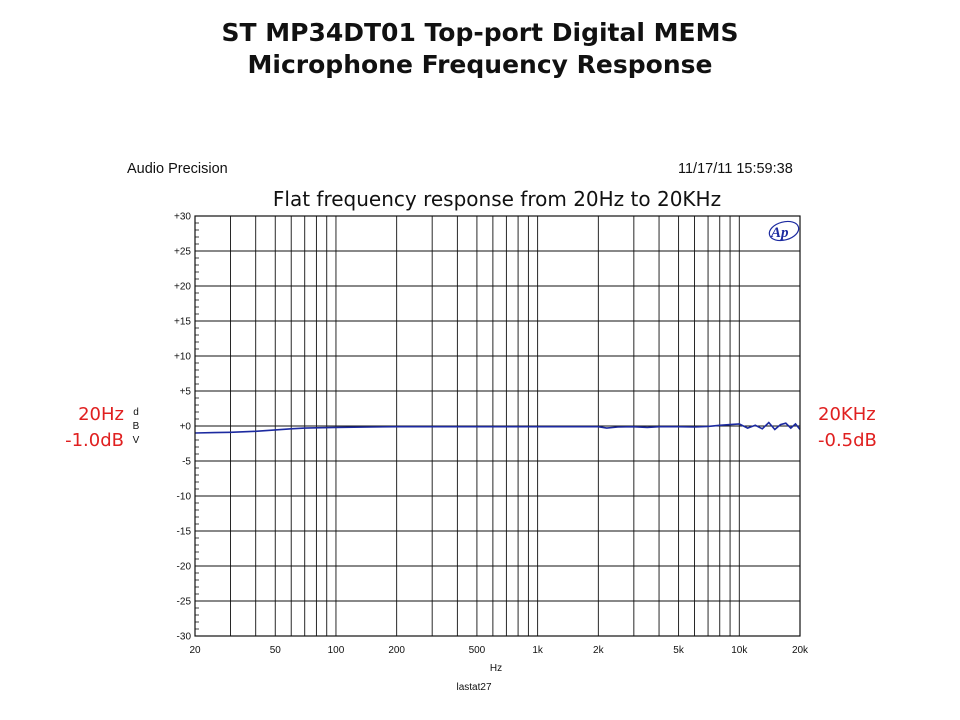 The width and height of the screenshot is (960, 720). I want to click on chart-title-line-1: ST MP34DT01 Top-port Digital MEMS, so click(480, 32).